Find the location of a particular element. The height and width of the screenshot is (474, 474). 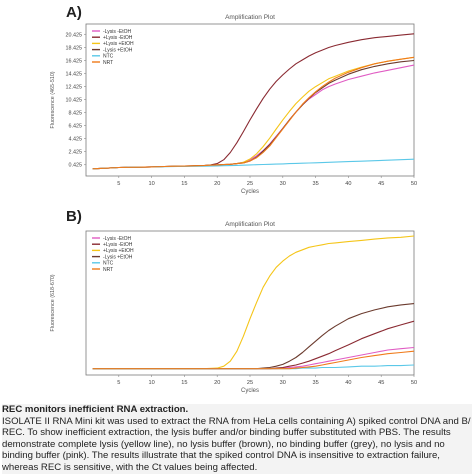

chart-b-x-axis-label: Cycles is located at coordinates (250, 391).